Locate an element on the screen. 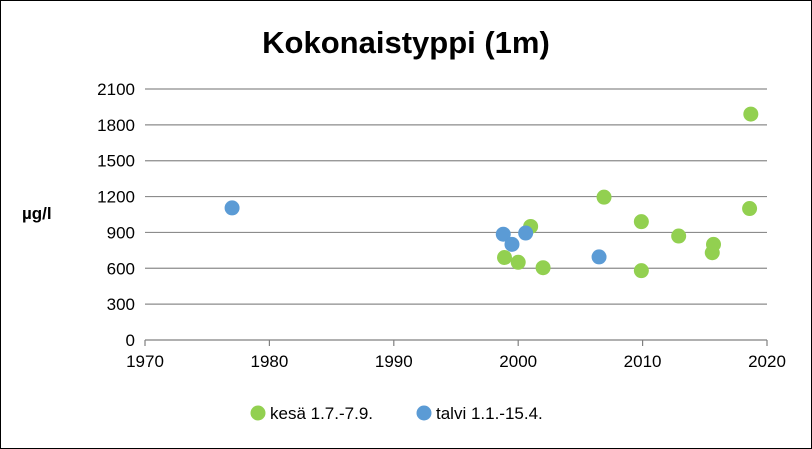  x-tick-label: 1970 is located at coordinates (145, 361).